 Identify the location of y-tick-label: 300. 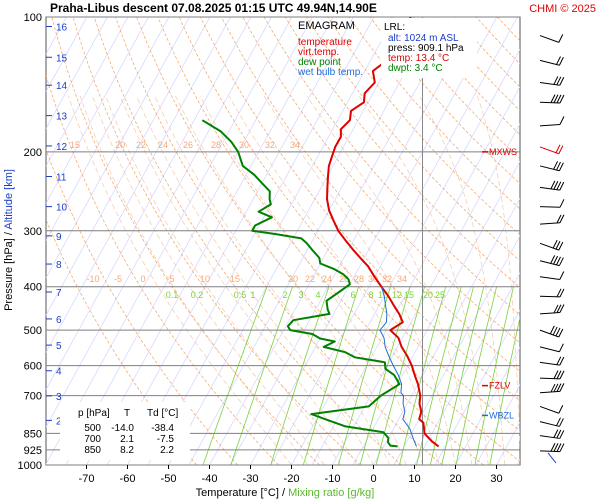
(33, 232).